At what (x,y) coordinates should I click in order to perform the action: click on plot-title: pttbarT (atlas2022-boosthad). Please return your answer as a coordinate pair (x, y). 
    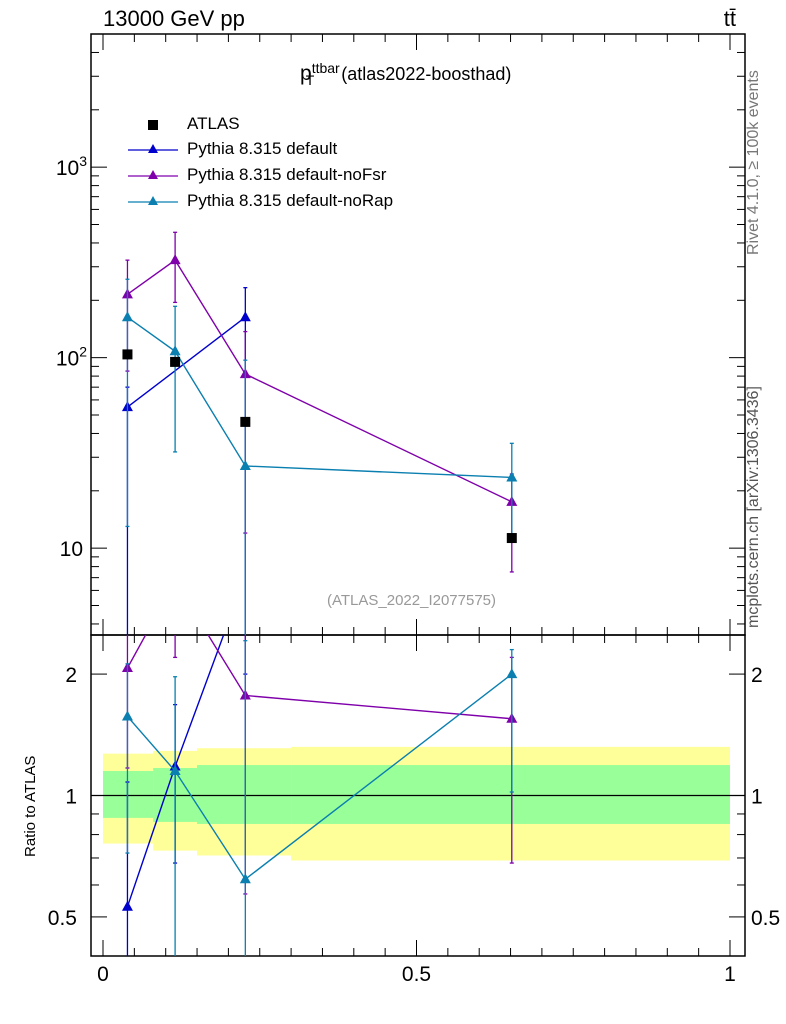
    Looking at the image, I should click on (405, 74).